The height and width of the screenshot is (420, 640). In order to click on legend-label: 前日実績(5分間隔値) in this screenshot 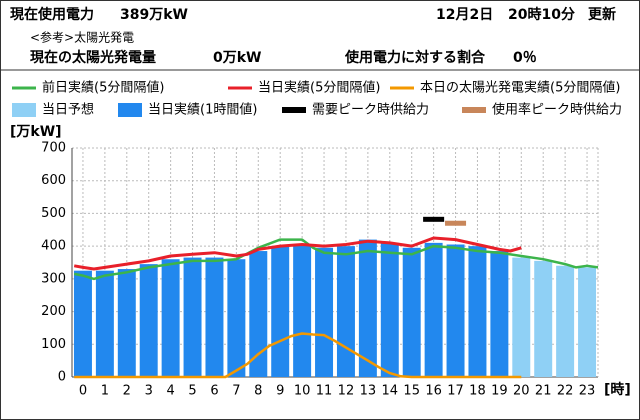, I will do `click(103, 88)`.